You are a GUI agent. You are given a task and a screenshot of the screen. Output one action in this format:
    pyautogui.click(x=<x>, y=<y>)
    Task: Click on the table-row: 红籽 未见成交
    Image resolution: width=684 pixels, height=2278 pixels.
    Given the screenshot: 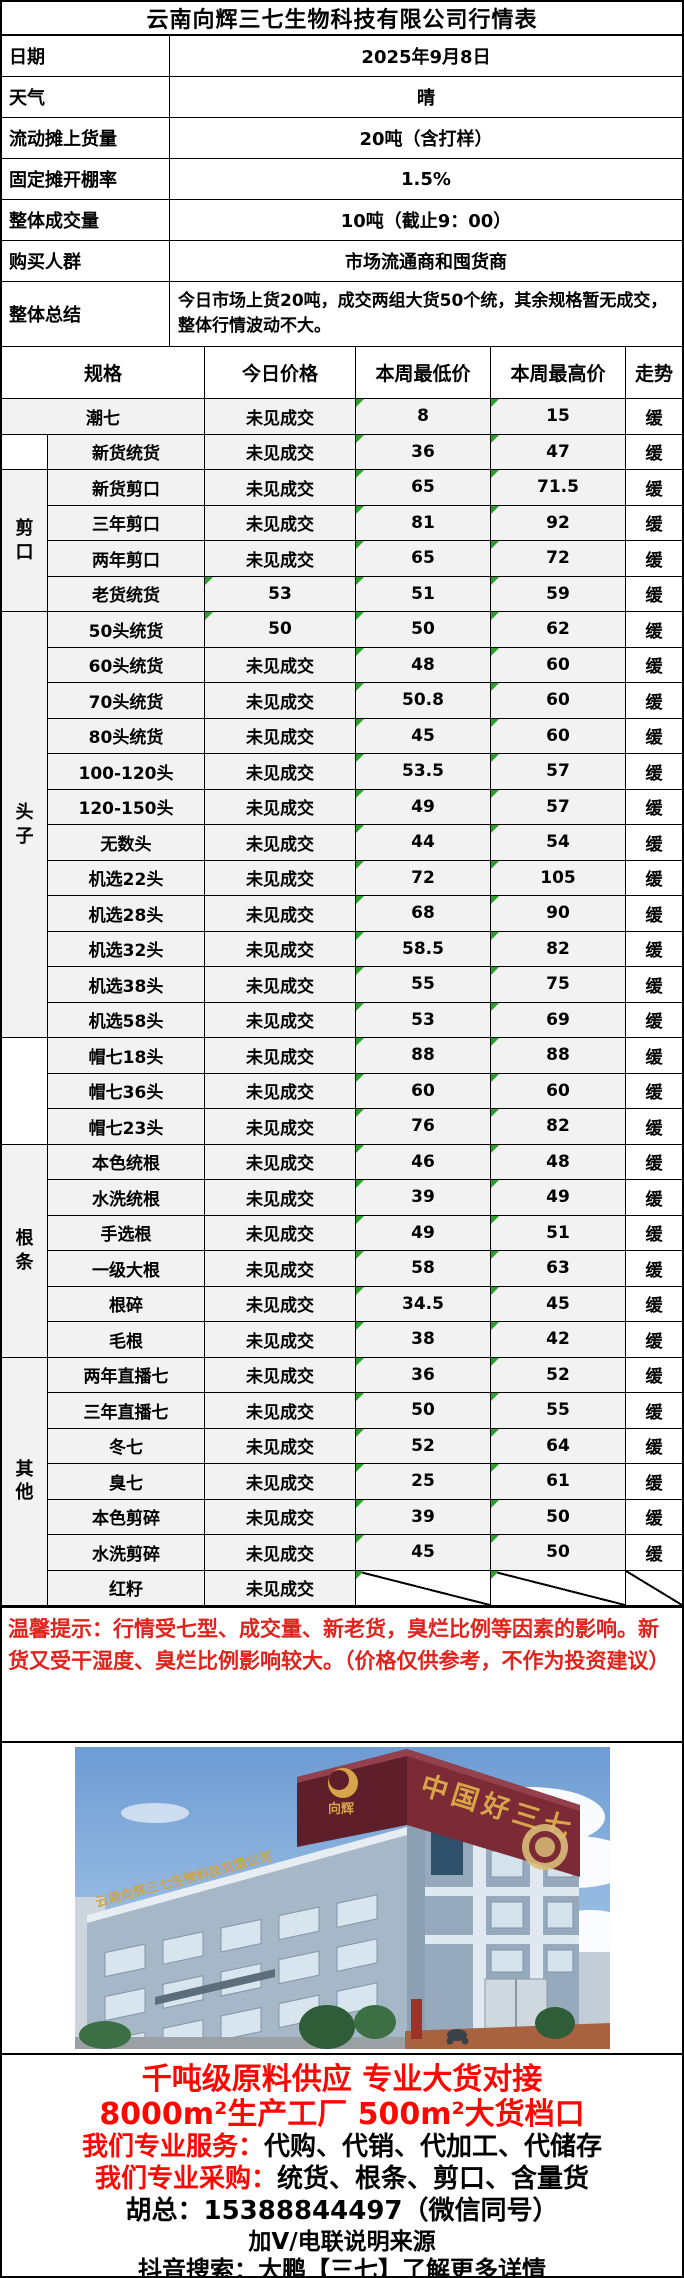 What is the action you would take?
    pyautogui.click(x=365, y=1588)
    